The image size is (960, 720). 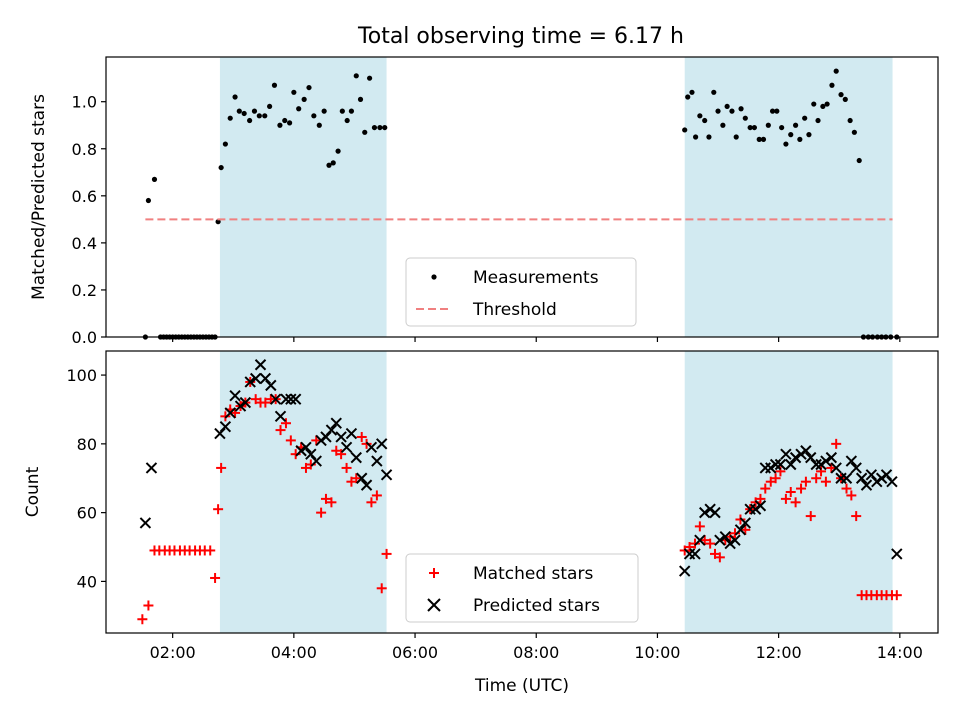 I want to click on y-tick-label: 0.4, so click(x=84, y=243).